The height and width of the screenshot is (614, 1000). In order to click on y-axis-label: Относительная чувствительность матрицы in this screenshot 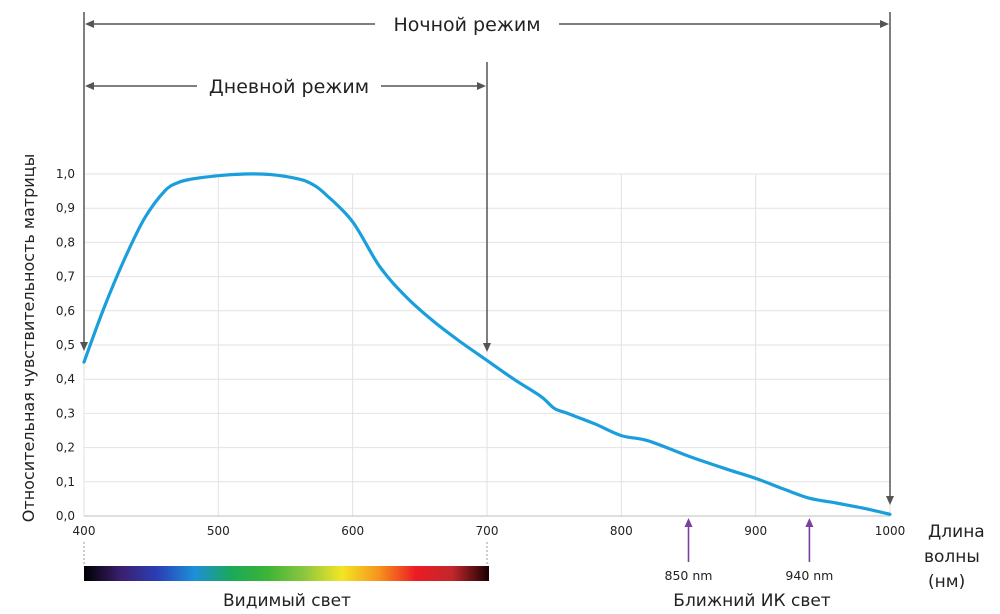, I will do `click(28, 338)`.